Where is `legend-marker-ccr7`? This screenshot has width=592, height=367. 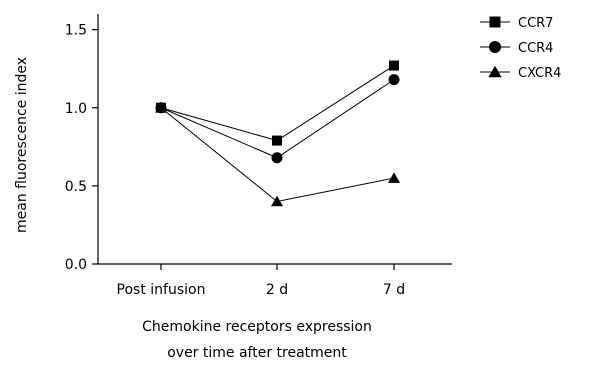
legend-marker-ccr7 is located at coordinates (495, 22).